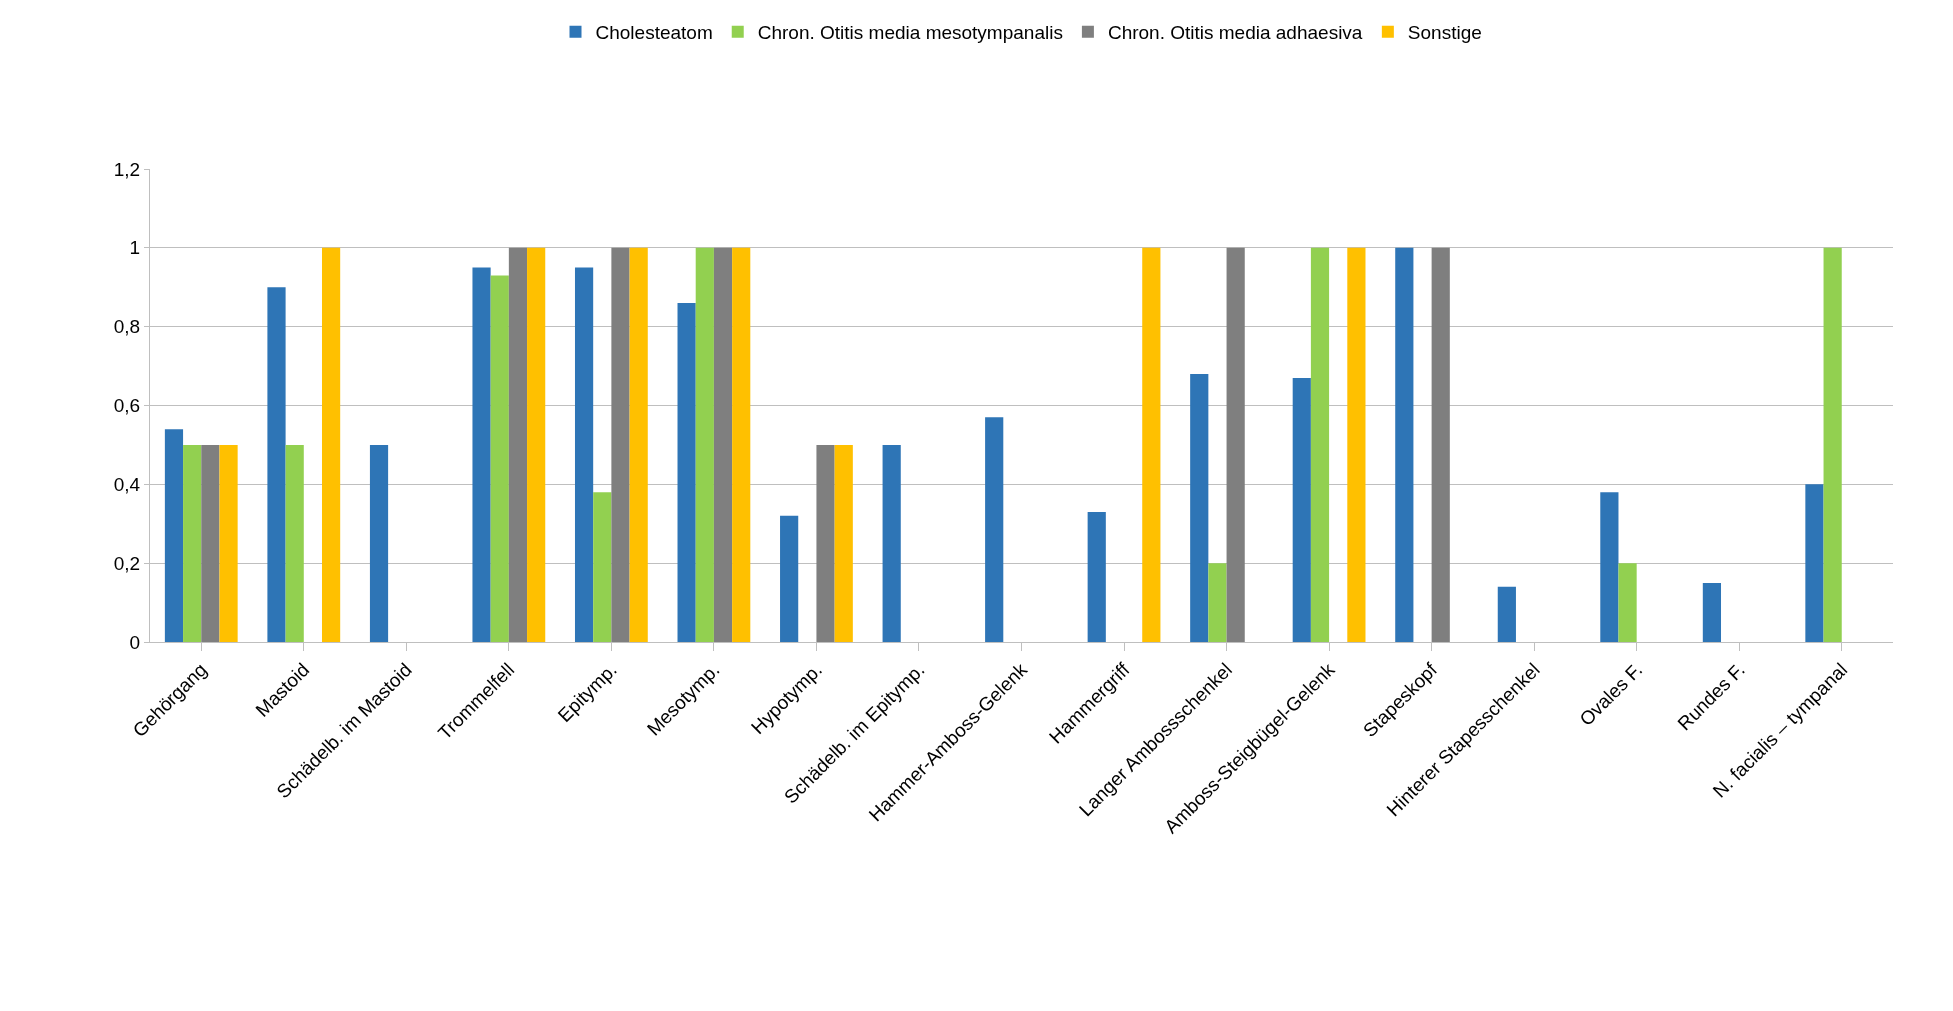  I want to click on legend-label: Sonstige, so click(1444, 33).